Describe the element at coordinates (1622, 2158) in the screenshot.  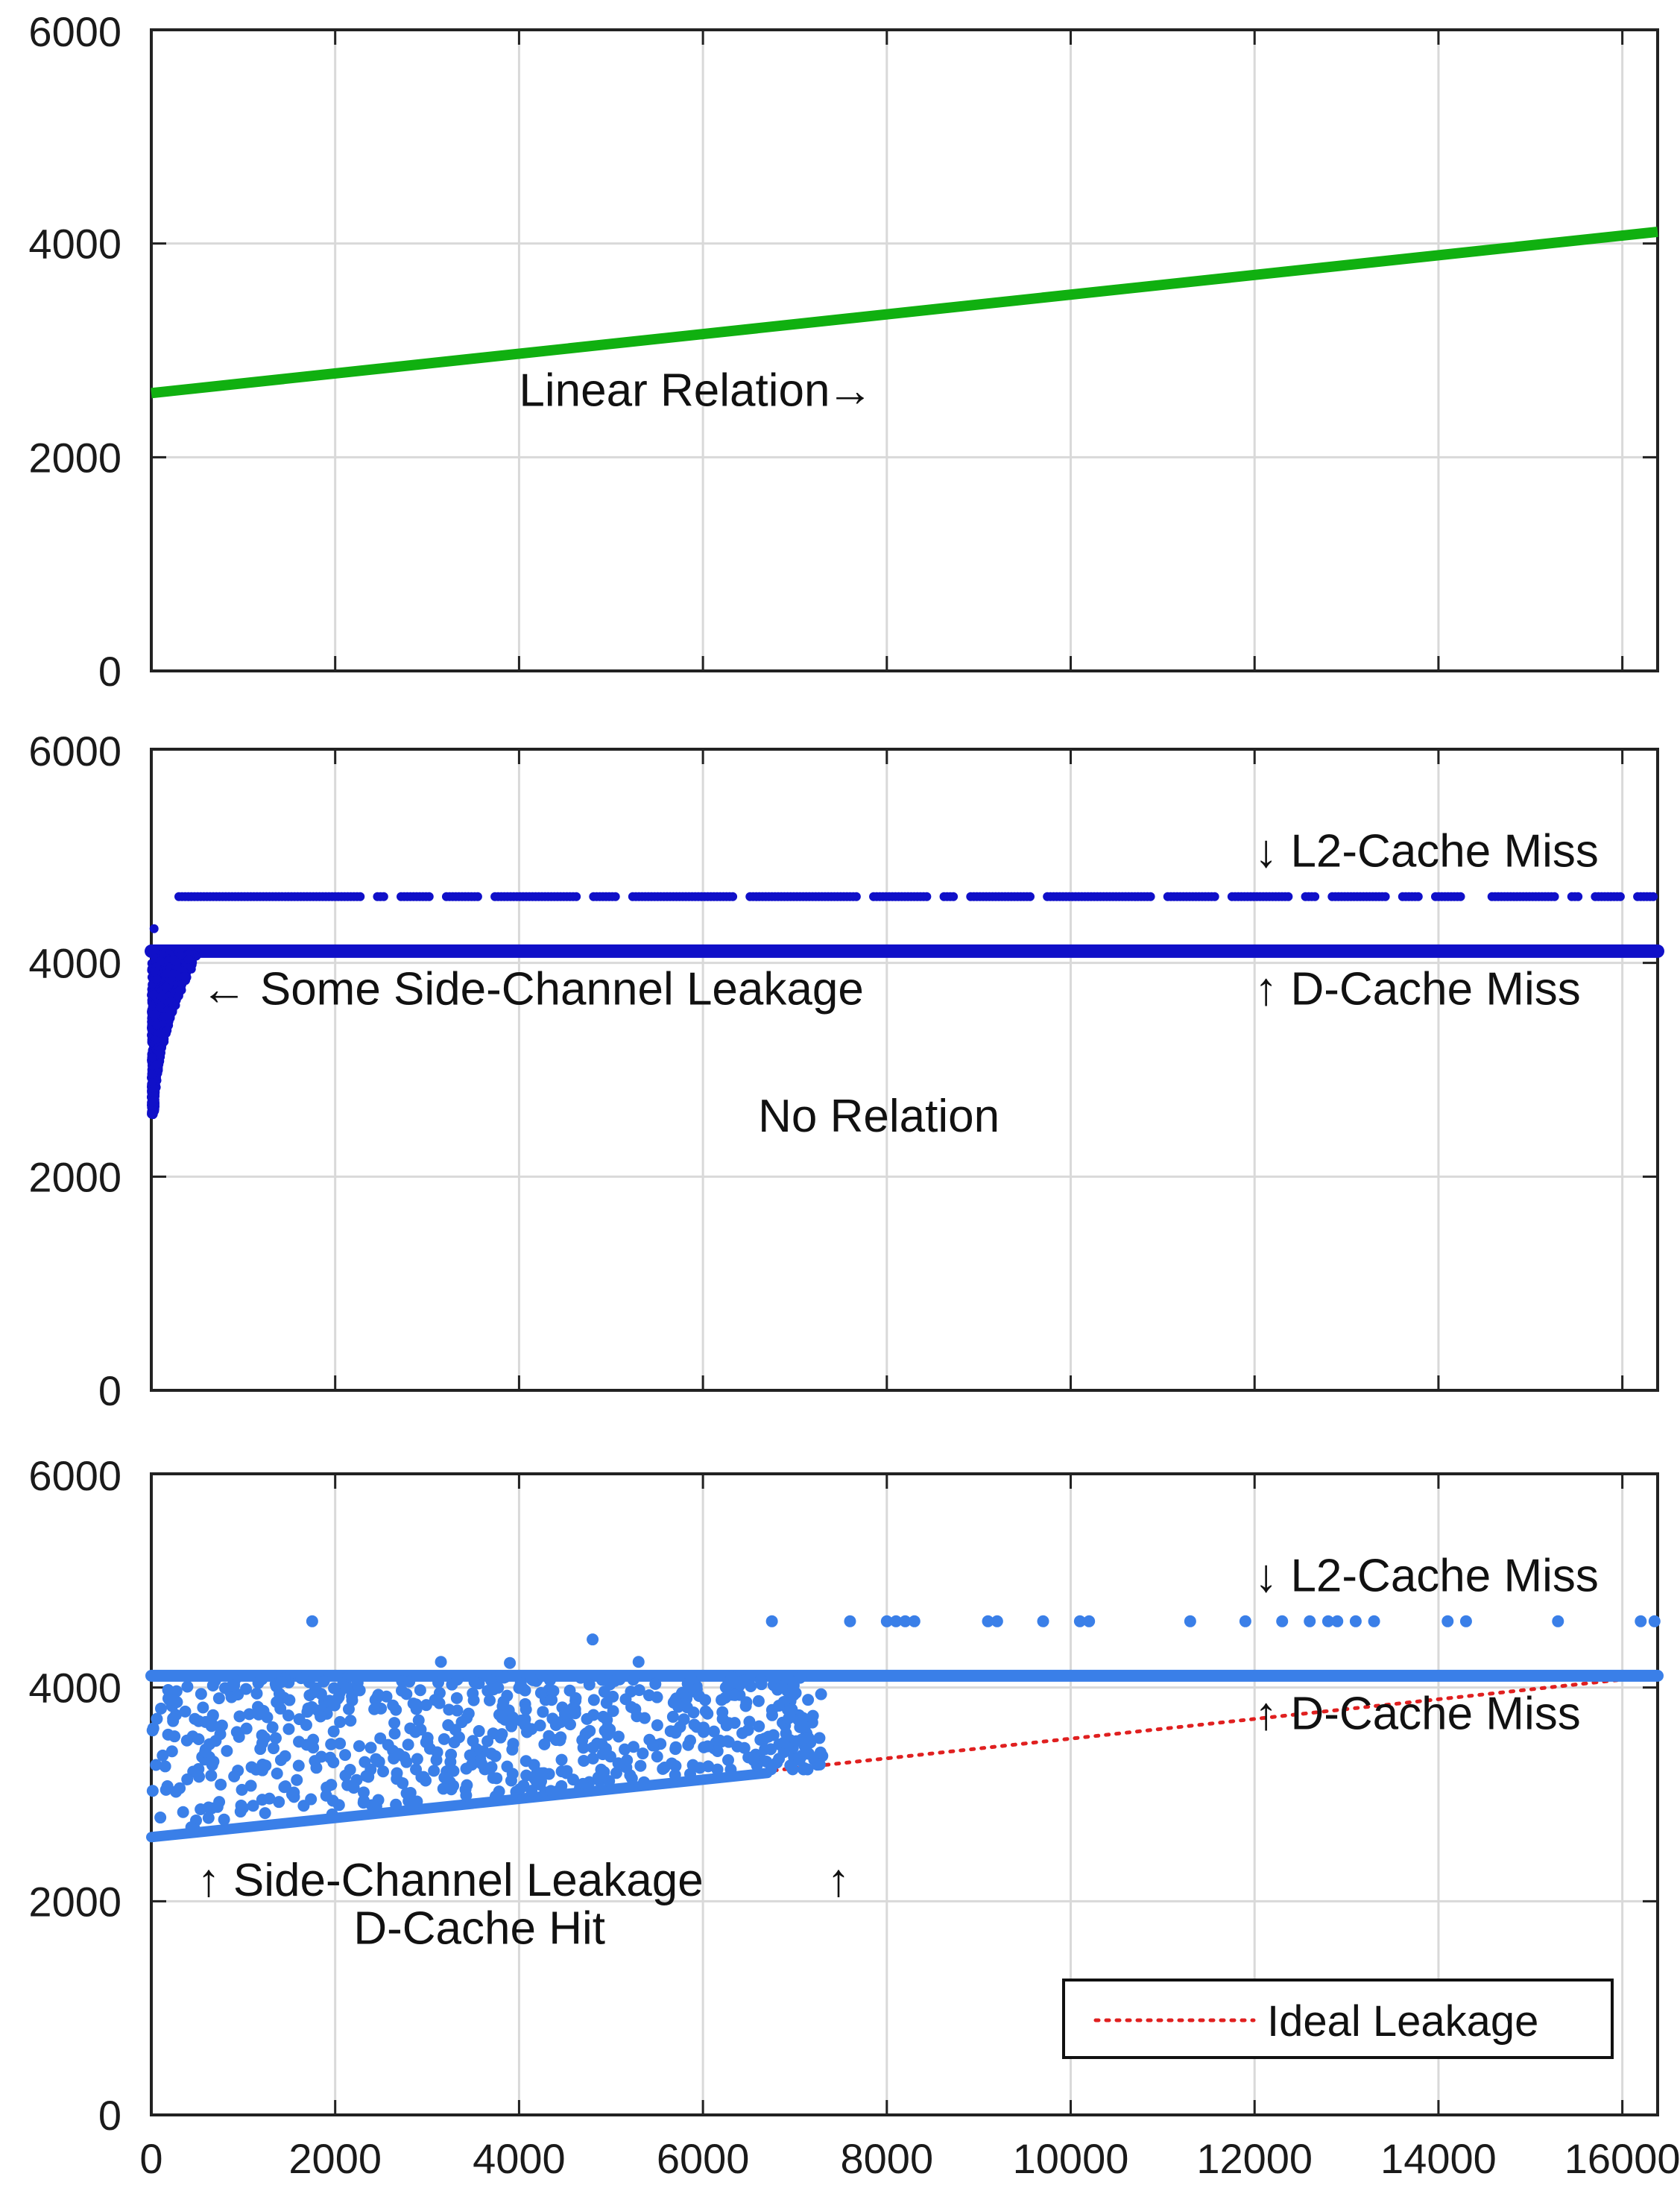
I see `x-tick-label: 16000` at that location.